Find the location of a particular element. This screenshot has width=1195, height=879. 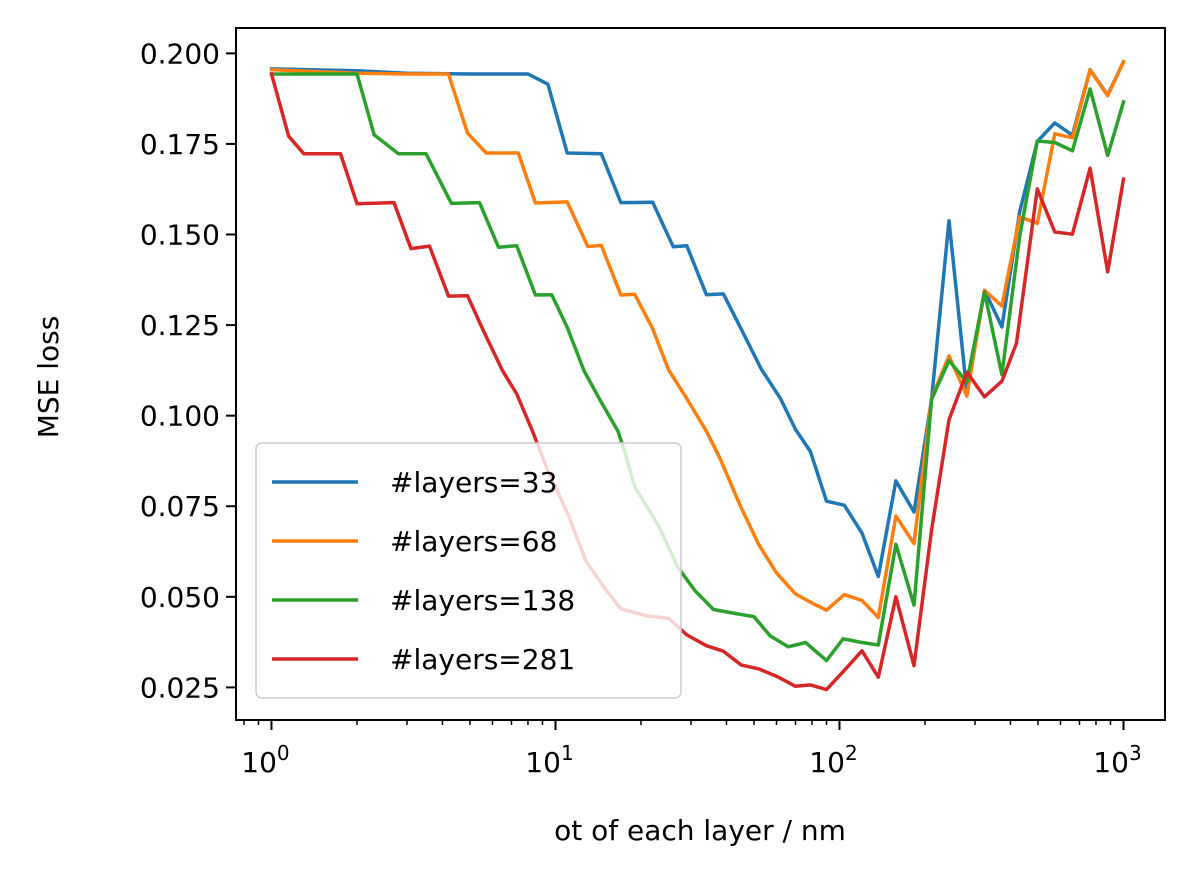

x-tick-label: 10³ is located at coordinates (1117, 760).